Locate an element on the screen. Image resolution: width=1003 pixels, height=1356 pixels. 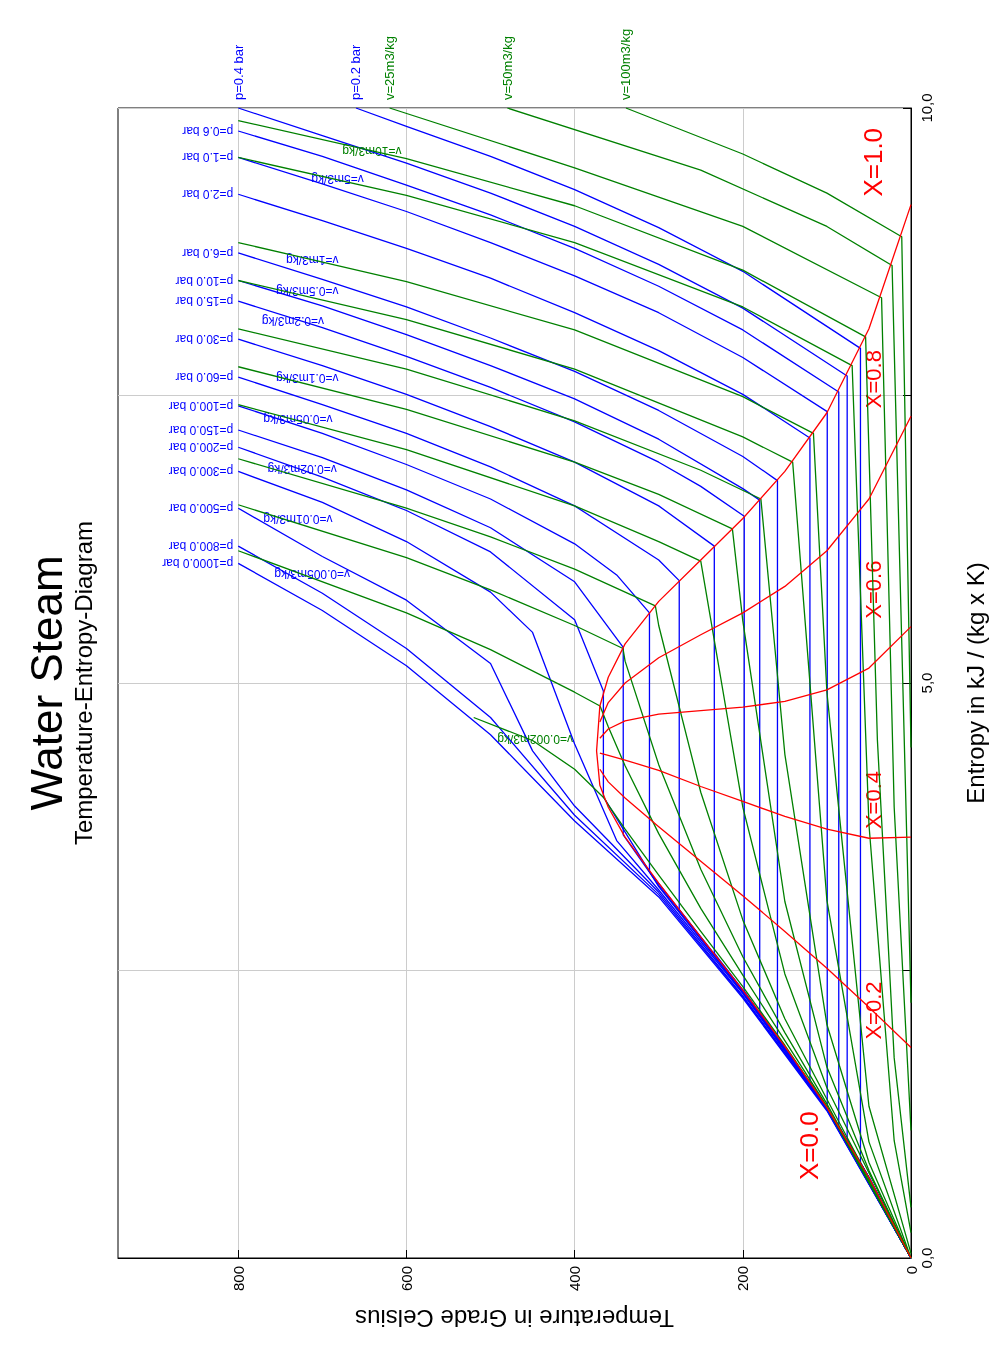
annotation: v=5m3/kg is located at coordinates (337, 179).